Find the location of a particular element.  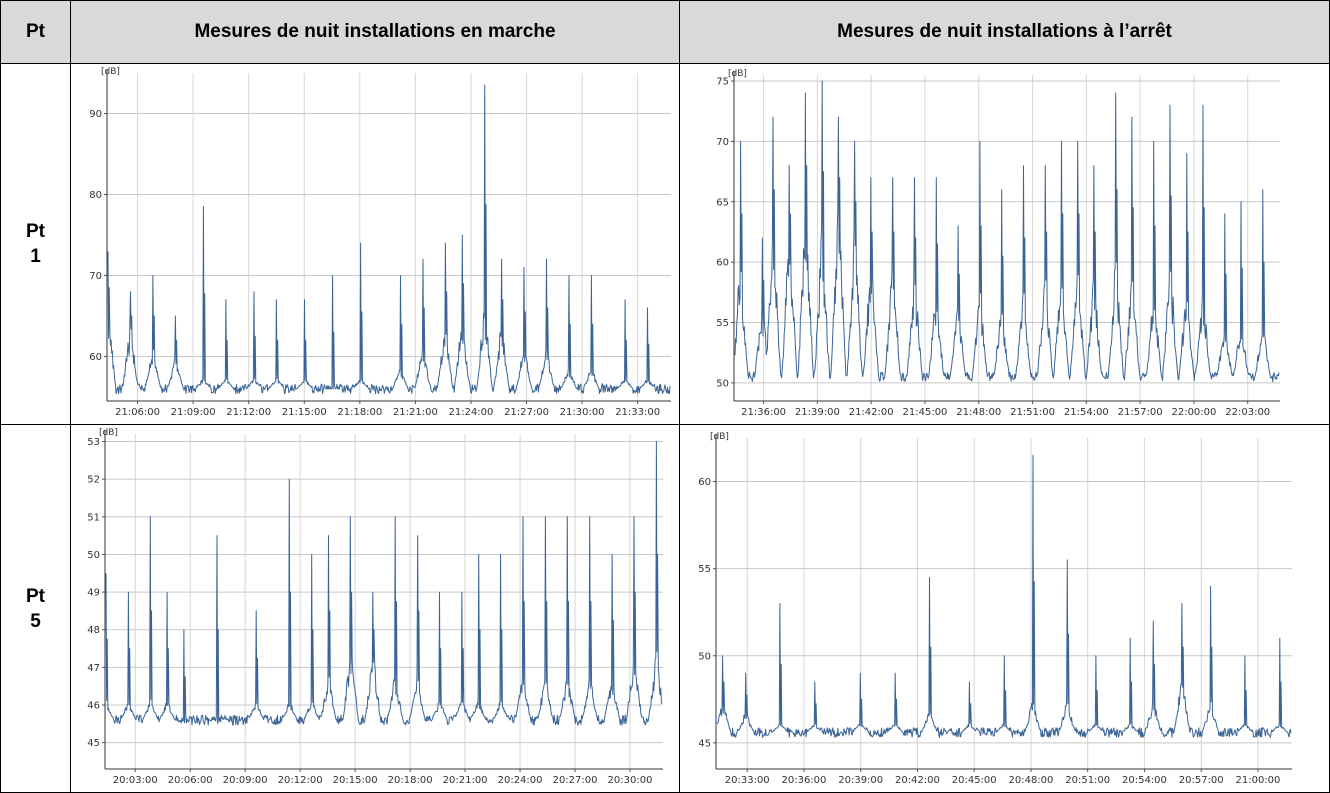

row-label-line2: 1 is located at coordinates (35, 256).